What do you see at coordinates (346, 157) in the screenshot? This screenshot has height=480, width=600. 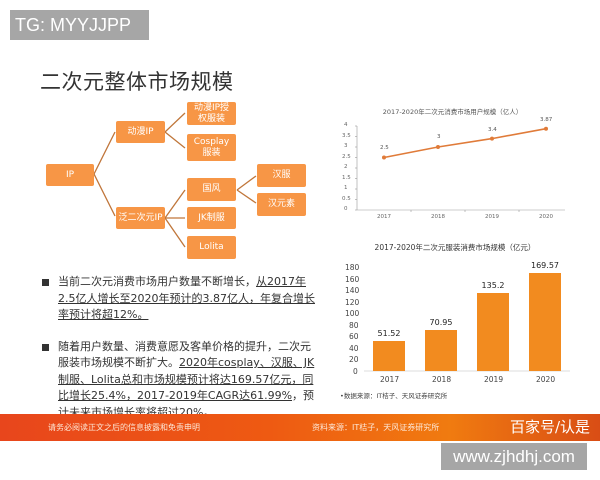 I see `y-tick: 2.5` at bounding box center [346, 157].